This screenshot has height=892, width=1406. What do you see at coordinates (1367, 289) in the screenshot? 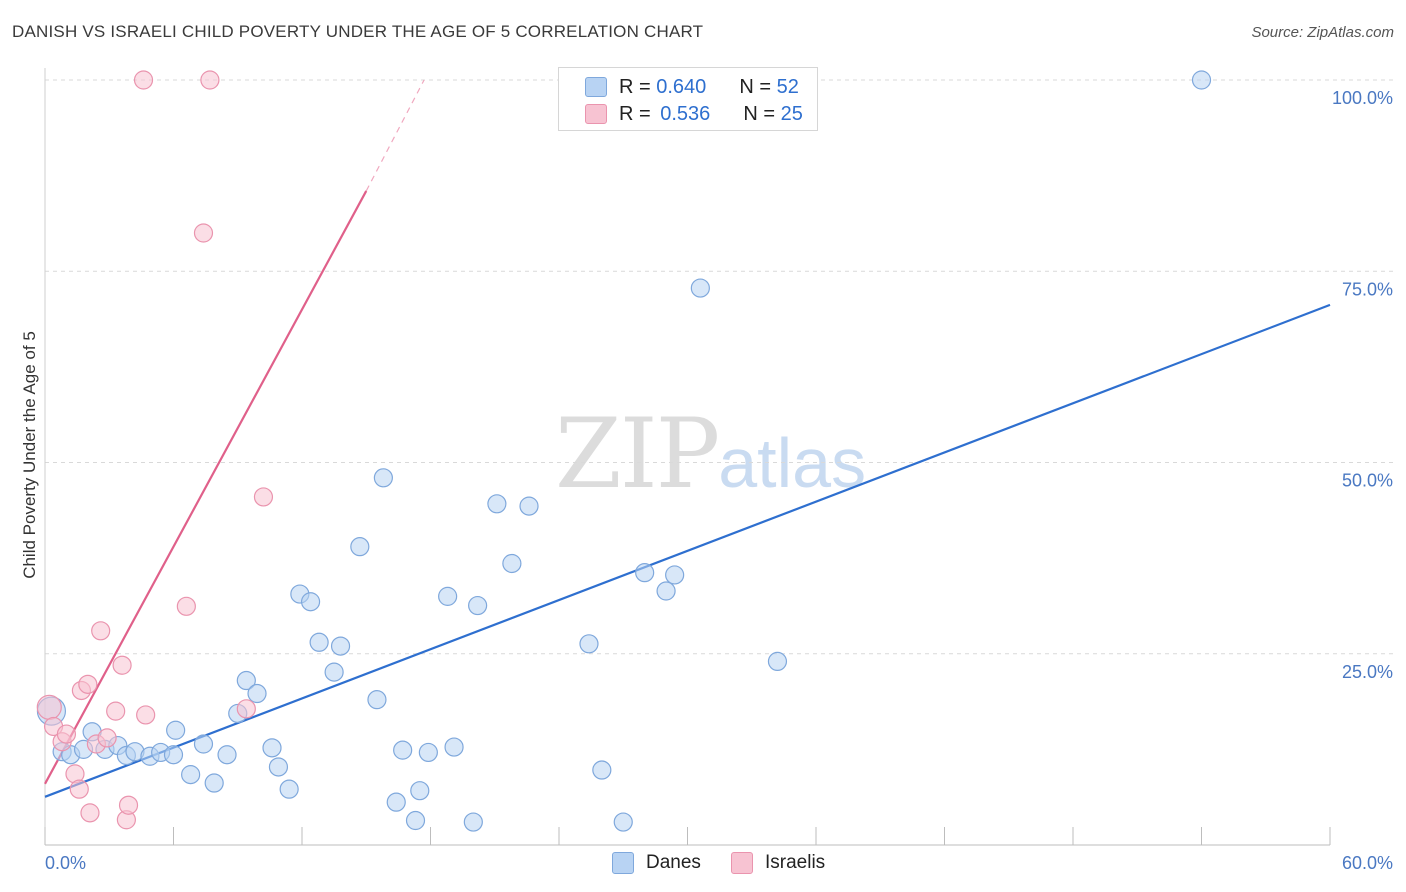
I see `y-tick-label-75: 75.0%` at bounding box center [1367, 289].